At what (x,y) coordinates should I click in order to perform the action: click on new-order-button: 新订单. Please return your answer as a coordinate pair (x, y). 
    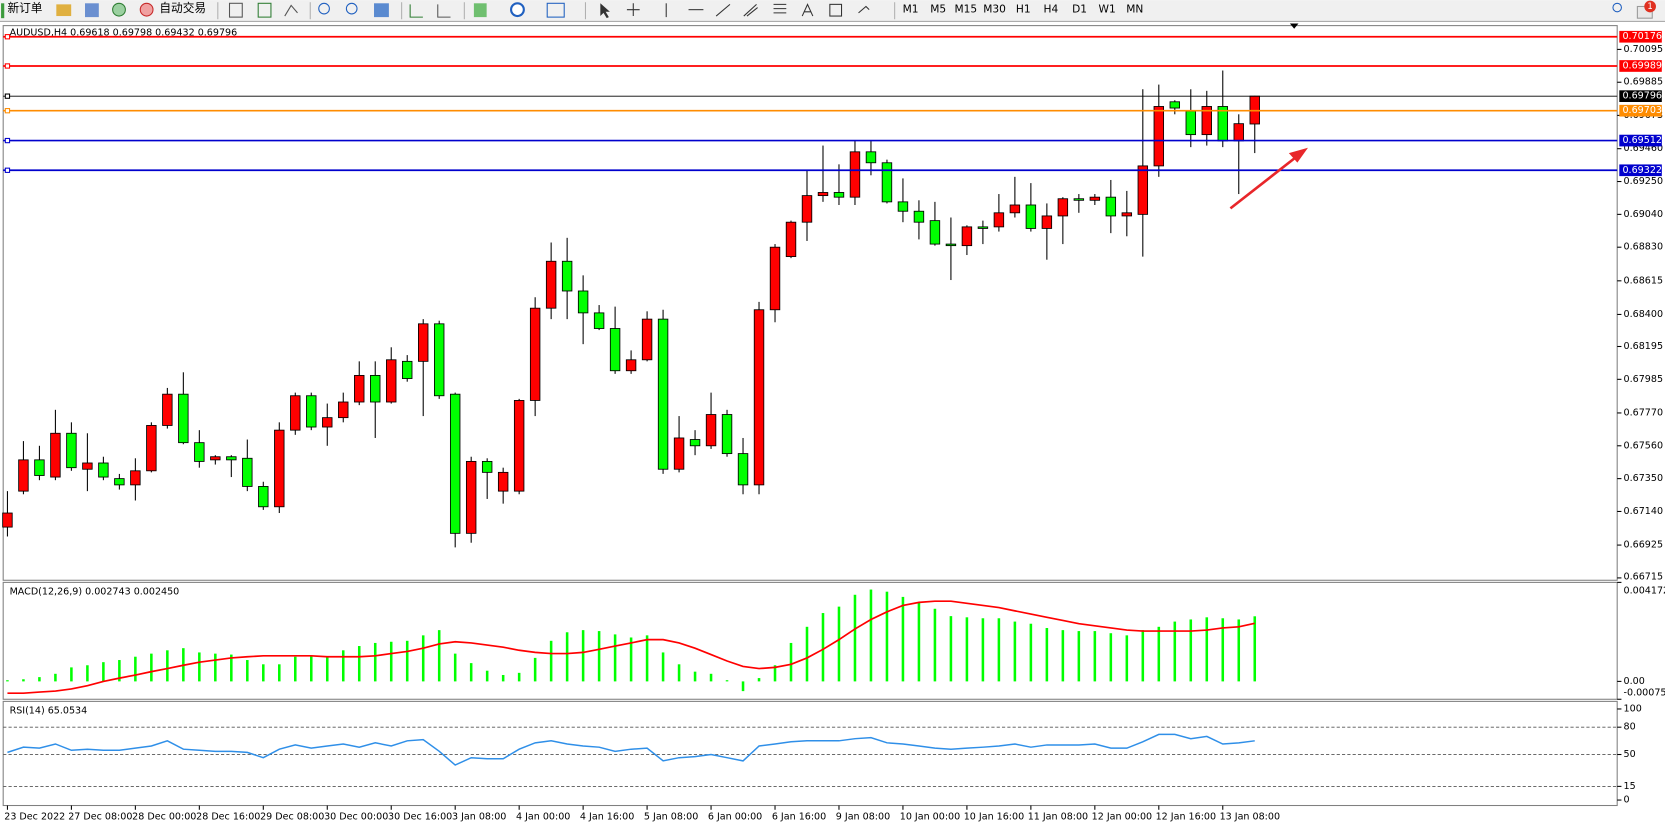
    Looking at the image, I should click on (24, 8).